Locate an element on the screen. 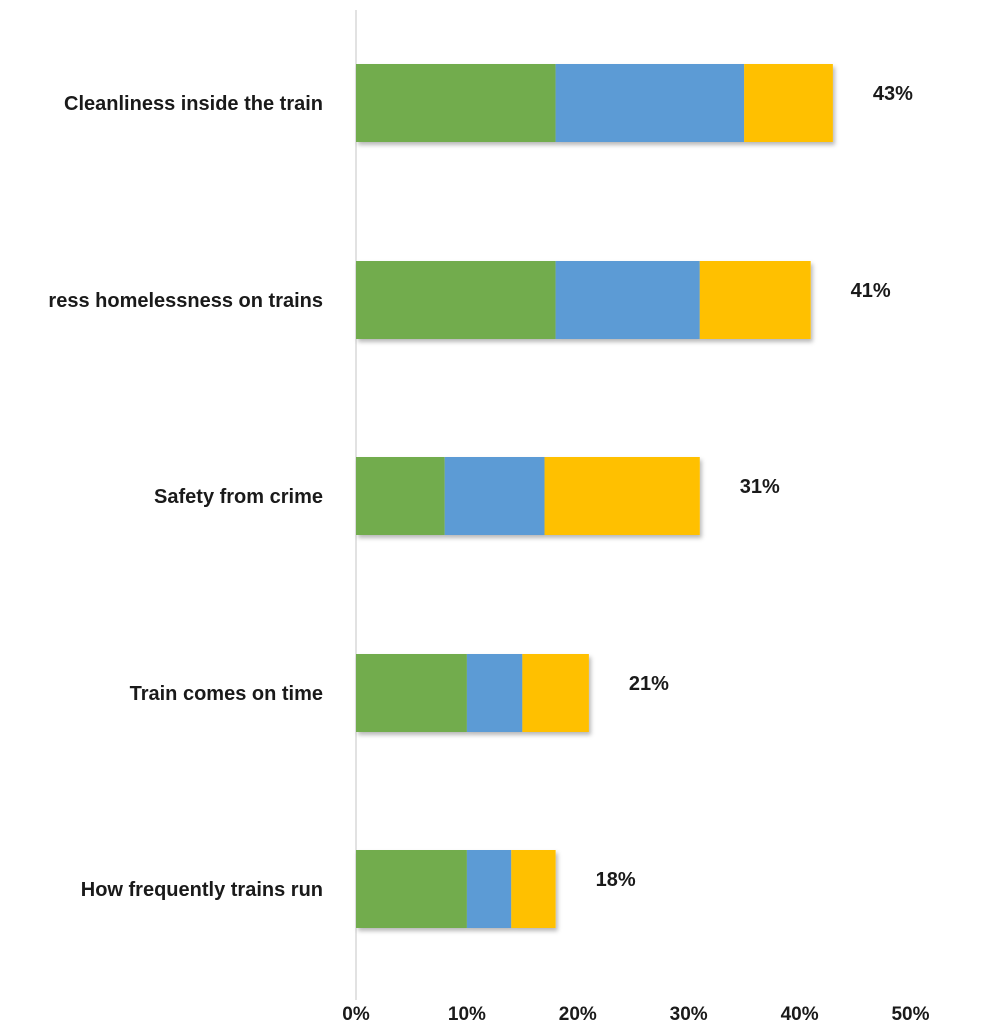  x-tick-label: 10% is located at coordinates (467, 1014).